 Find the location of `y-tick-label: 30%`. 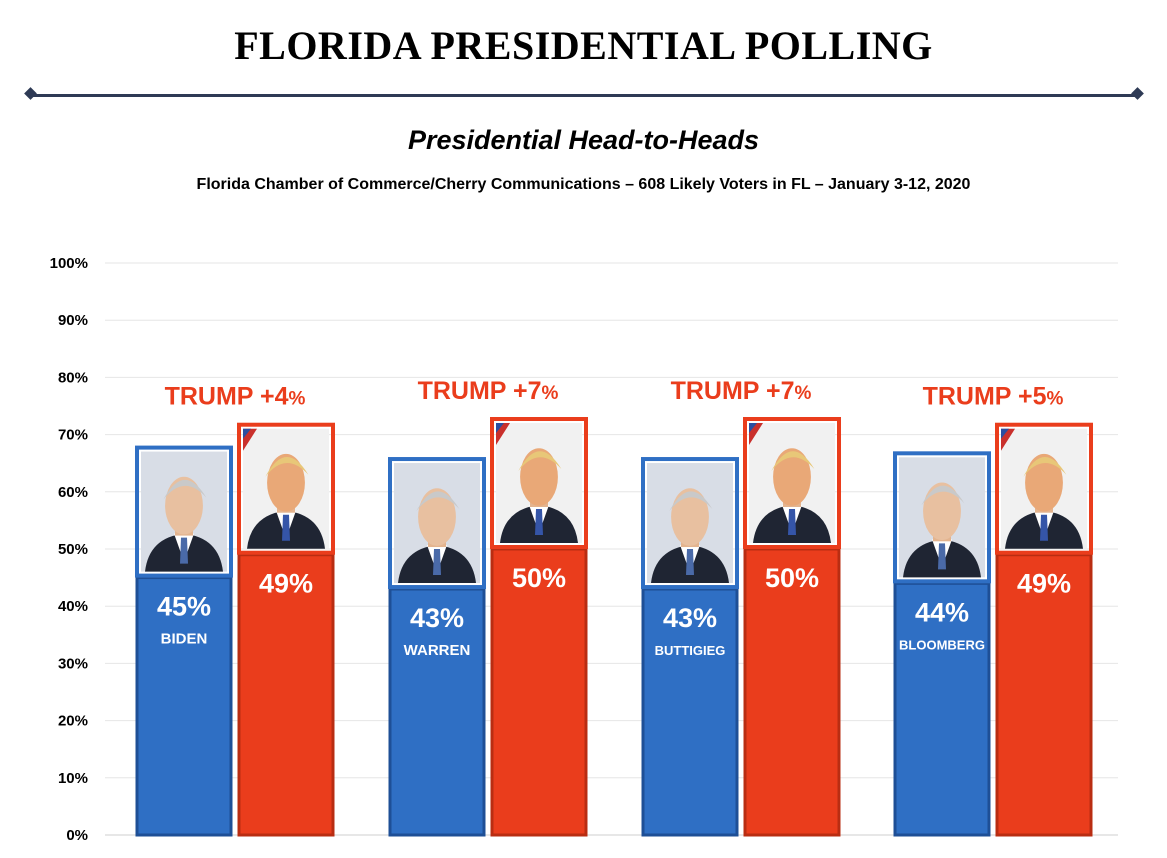

y-tick-label: 30% is located at coordinates (73, 663).